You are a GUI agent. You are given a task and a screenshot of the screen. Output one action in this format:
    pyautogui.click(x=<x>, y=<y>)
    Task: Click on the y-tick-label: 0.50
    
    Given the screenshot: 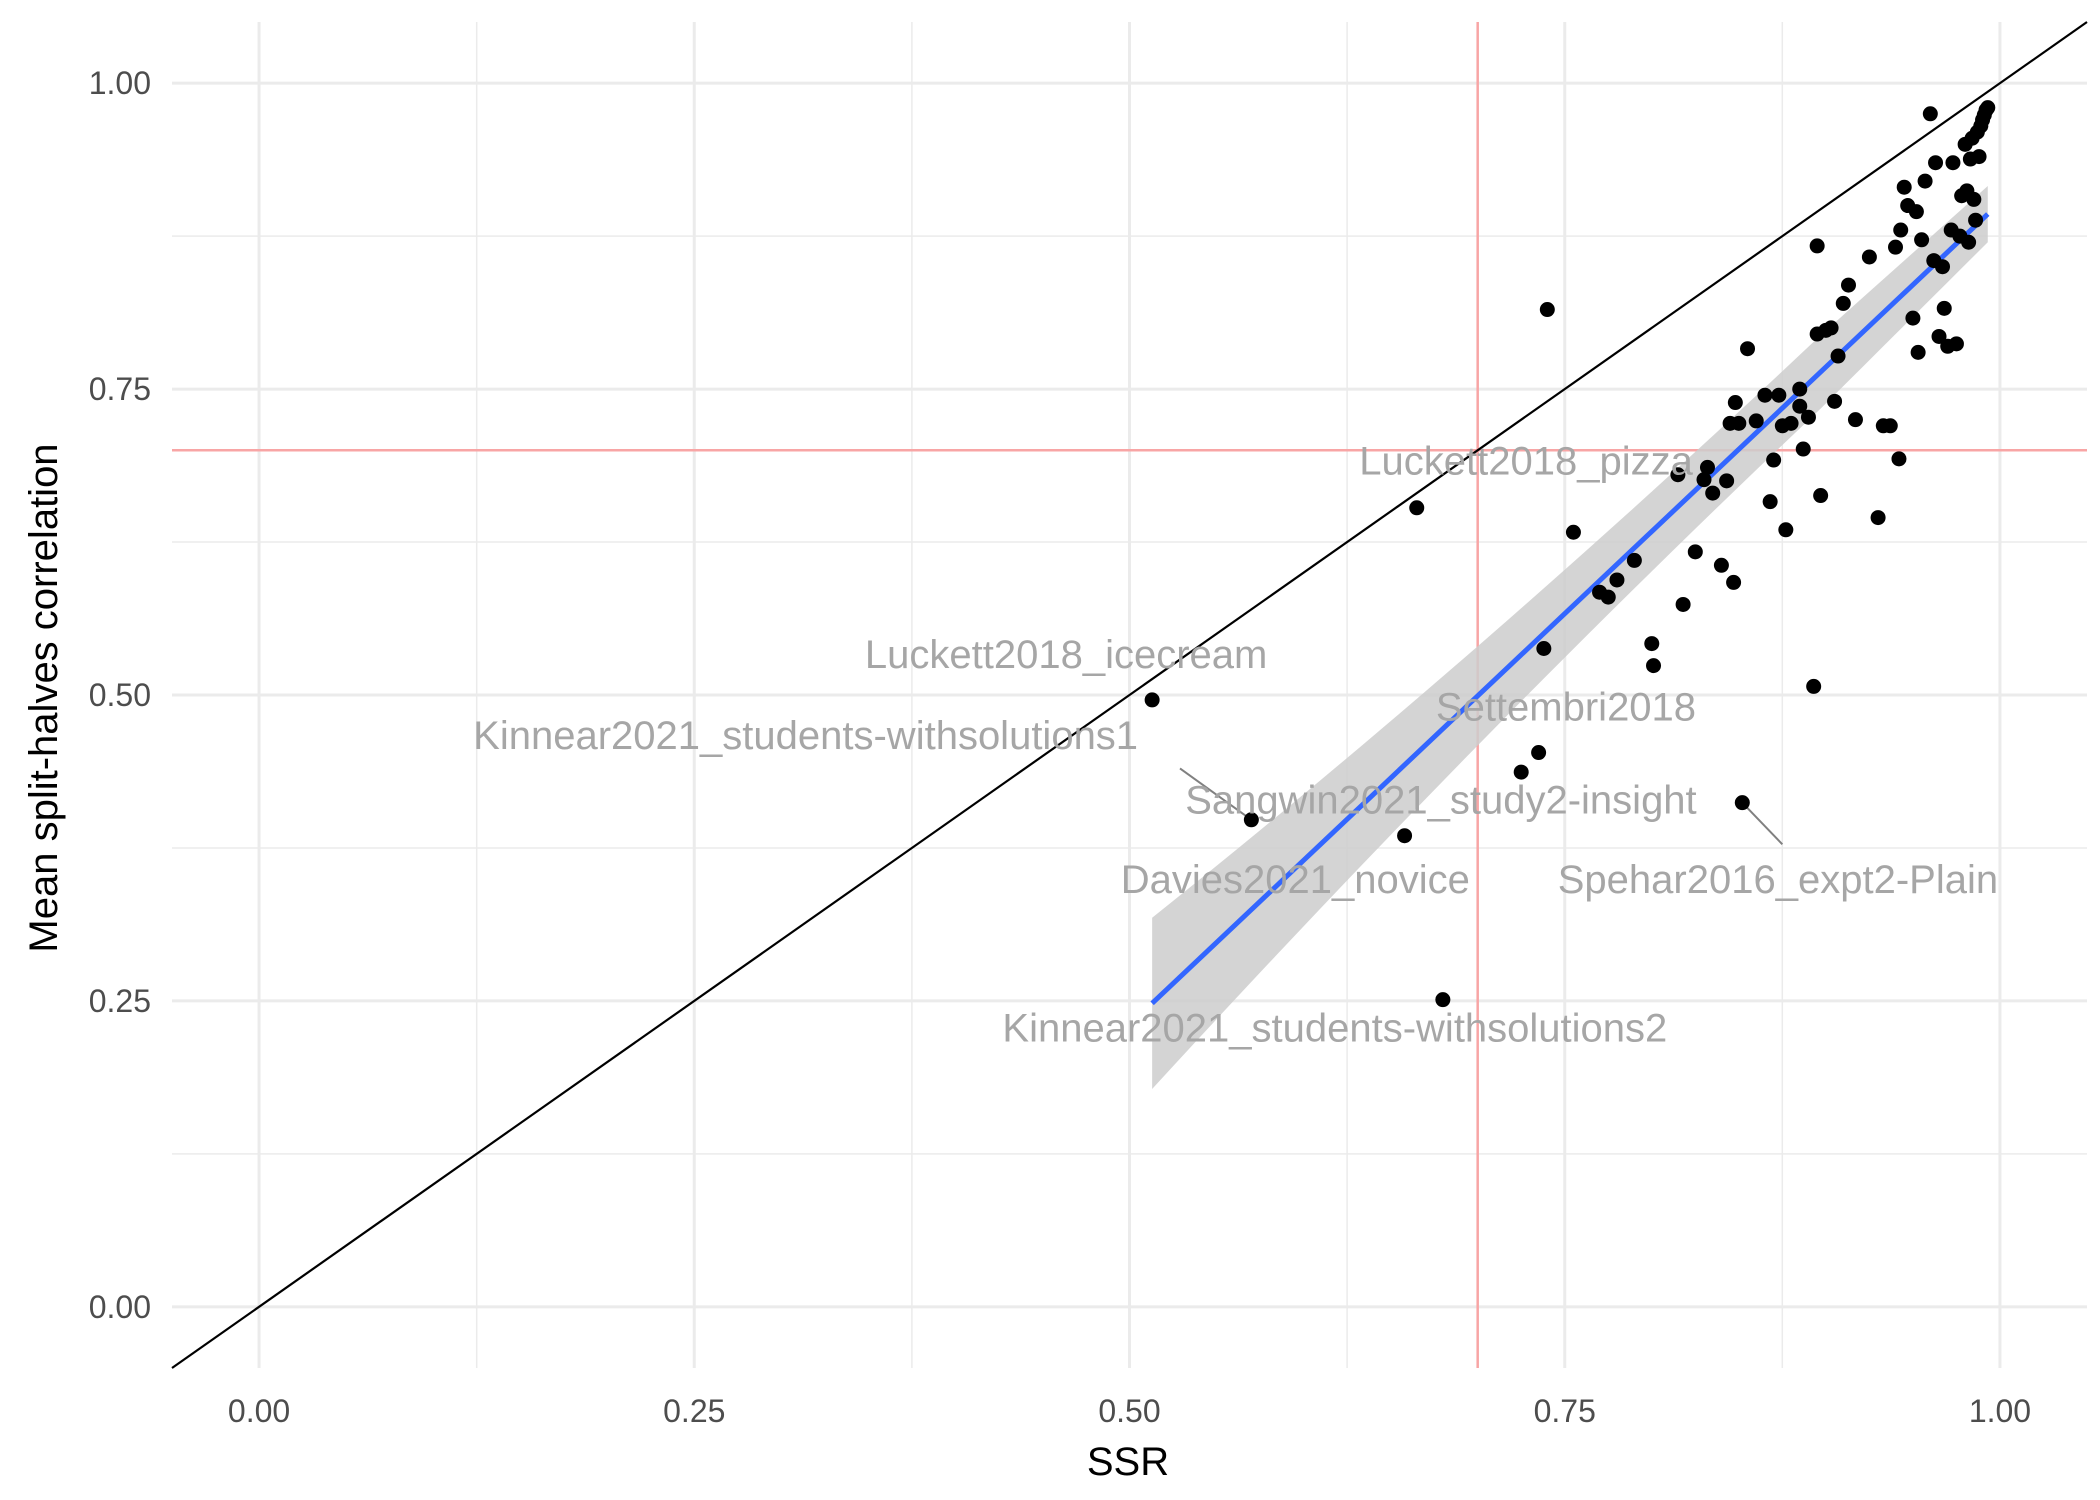 What is the action you would take?
    pyautogui.click(x=120, y=695)
    